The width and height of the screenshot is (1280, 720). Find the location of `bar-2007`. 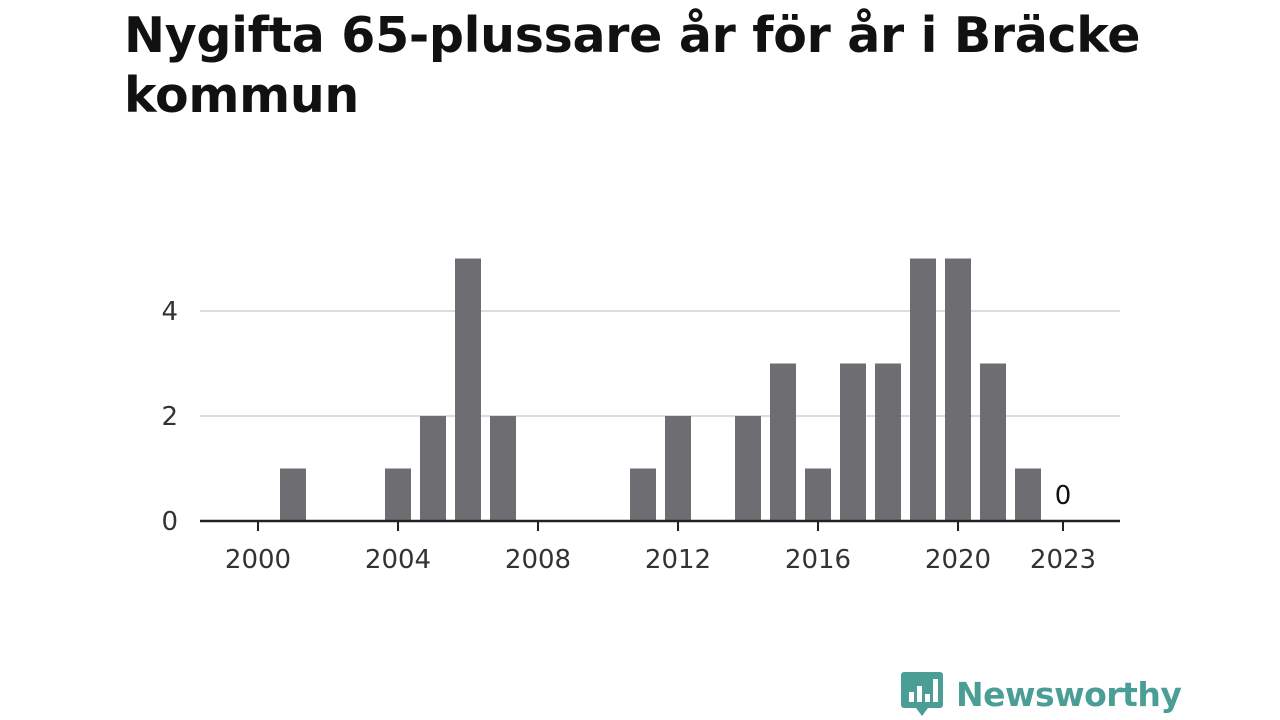

bar-2007 is located at coordinates (503, 468).